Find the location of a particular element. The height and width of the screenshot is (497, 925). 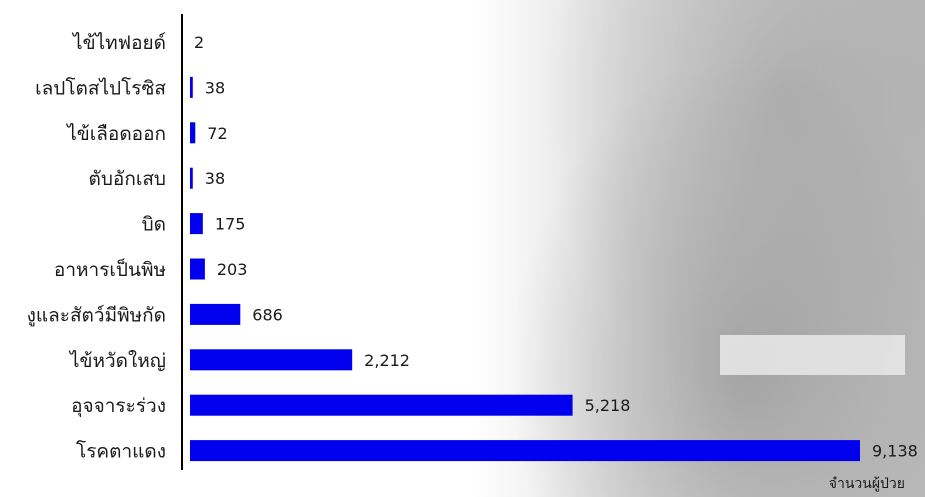

category-label: อุจจาระร่วง is located at coordinates (118, 406).